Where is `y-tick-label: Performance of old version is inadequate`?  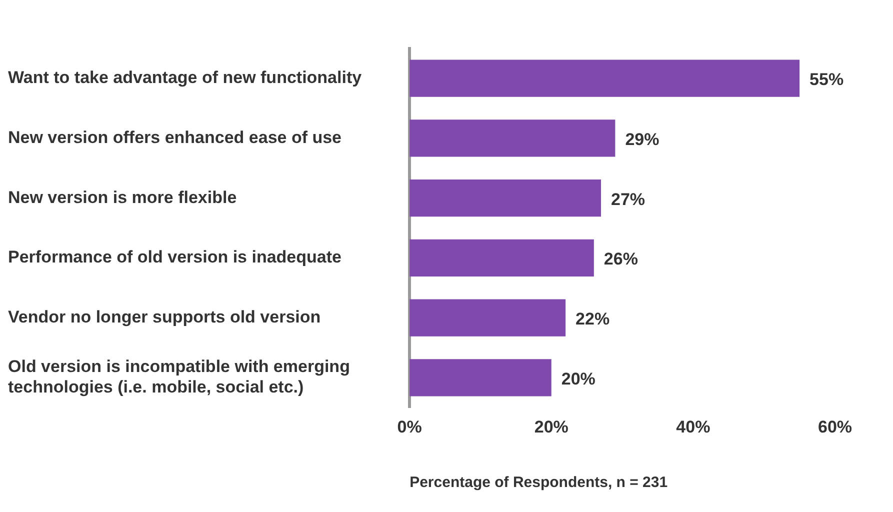 y-tick-label: Performance of old version is inadequate is located at coordinates (175, 257).